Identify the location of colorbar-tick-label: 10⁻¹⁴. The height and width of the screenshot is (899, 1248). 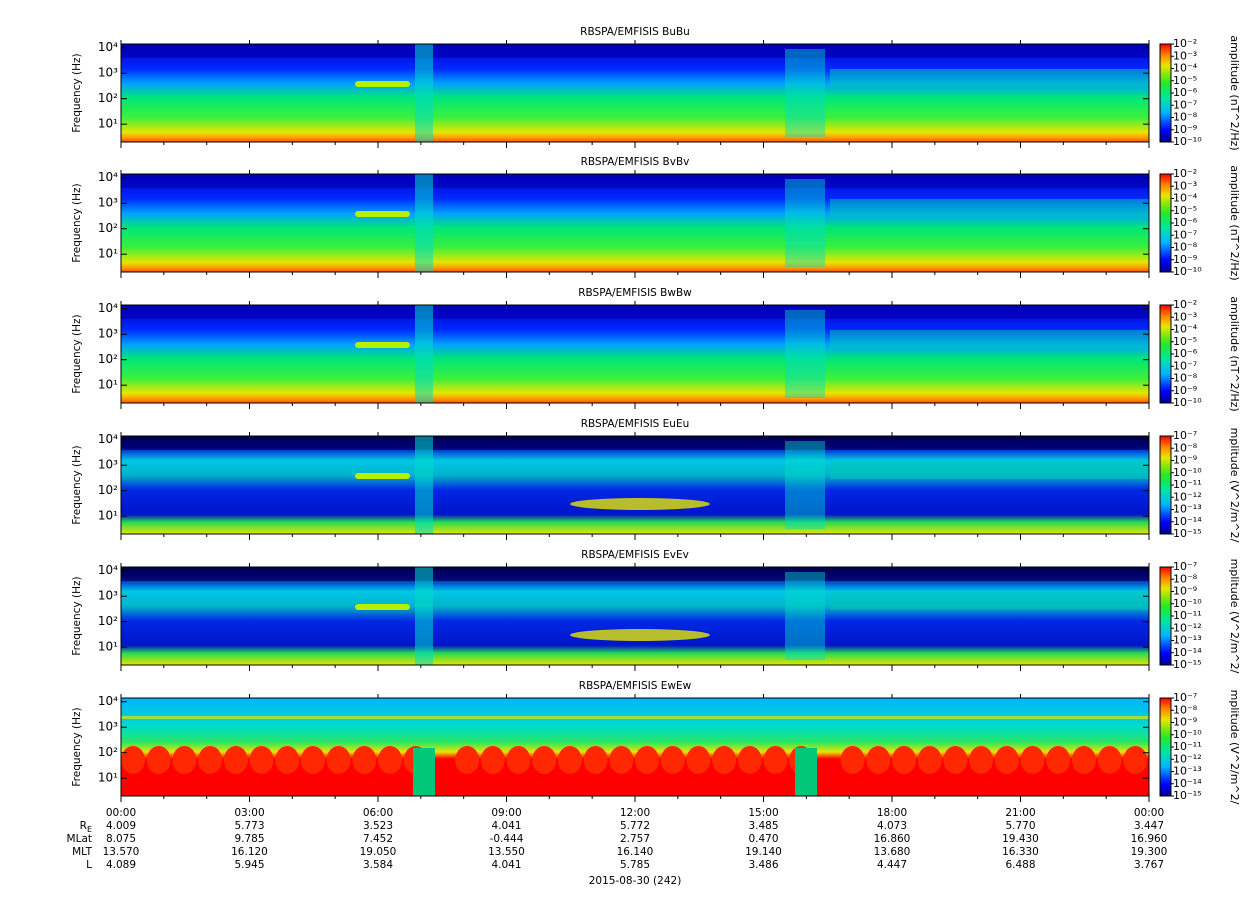
(1187, 783).